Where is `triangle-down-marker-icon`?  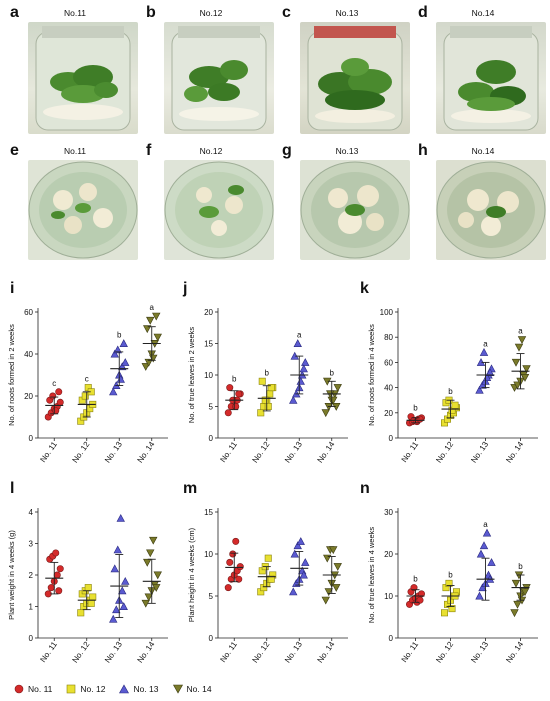 triangle-down-marker-icon is located at coordinates (177, 689).